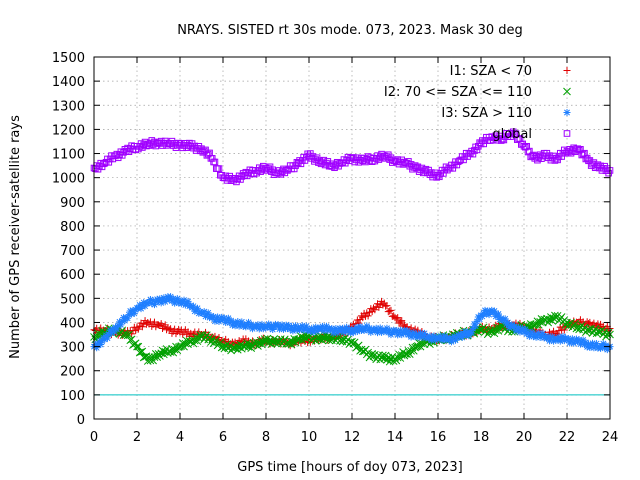 The width and height of the screenshot is (640, 480). Describe the element at coordinates (68, 58) in the screenshot. I see `y-tick-label: 1500` at that location.